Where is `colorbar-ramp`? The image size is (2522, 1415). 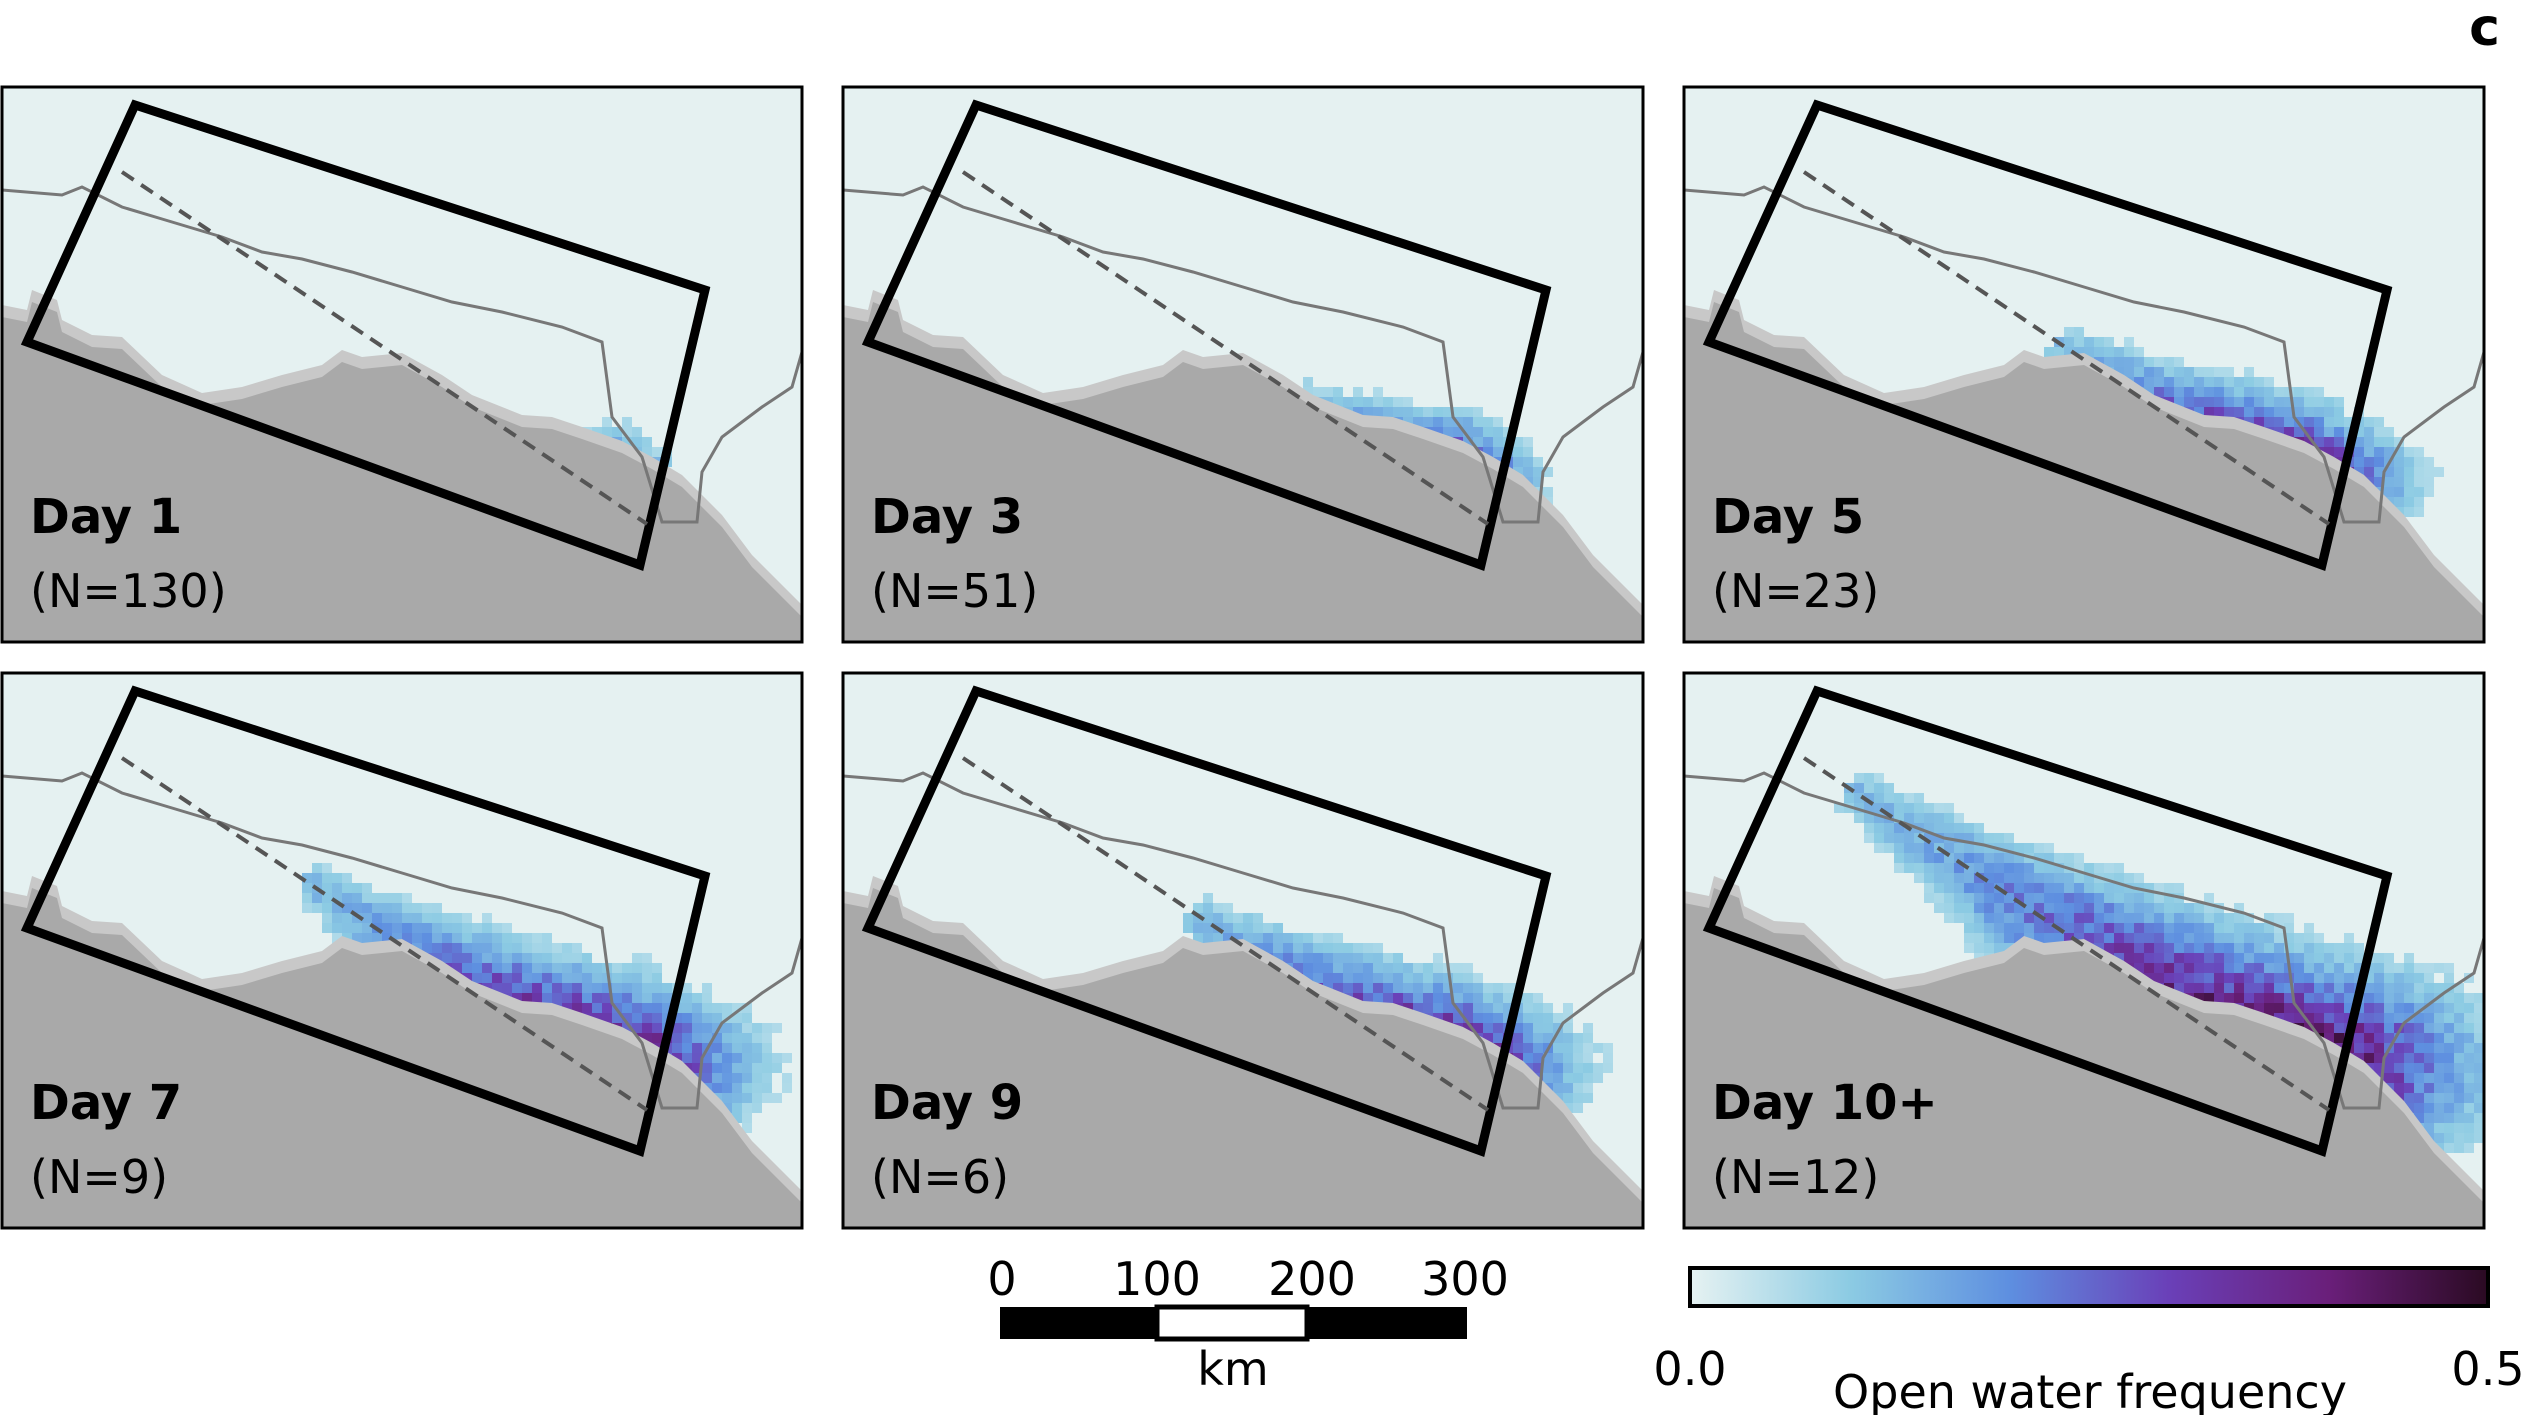 colorbar-ramp is located at coordinates (2089, 1287).